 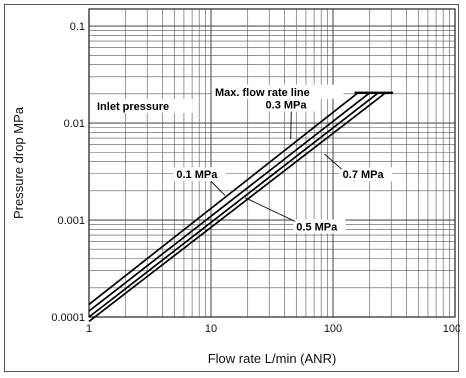 I want to click on pressure-label-0-3-mpa: 0.3 MPa, so click(x=287, y=106).